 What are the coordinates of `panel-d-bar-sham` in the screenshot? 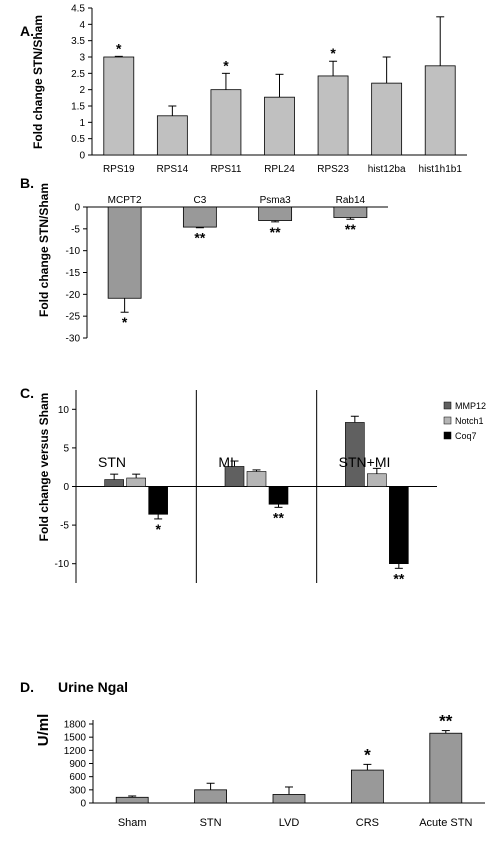 It's located at (132, 800).